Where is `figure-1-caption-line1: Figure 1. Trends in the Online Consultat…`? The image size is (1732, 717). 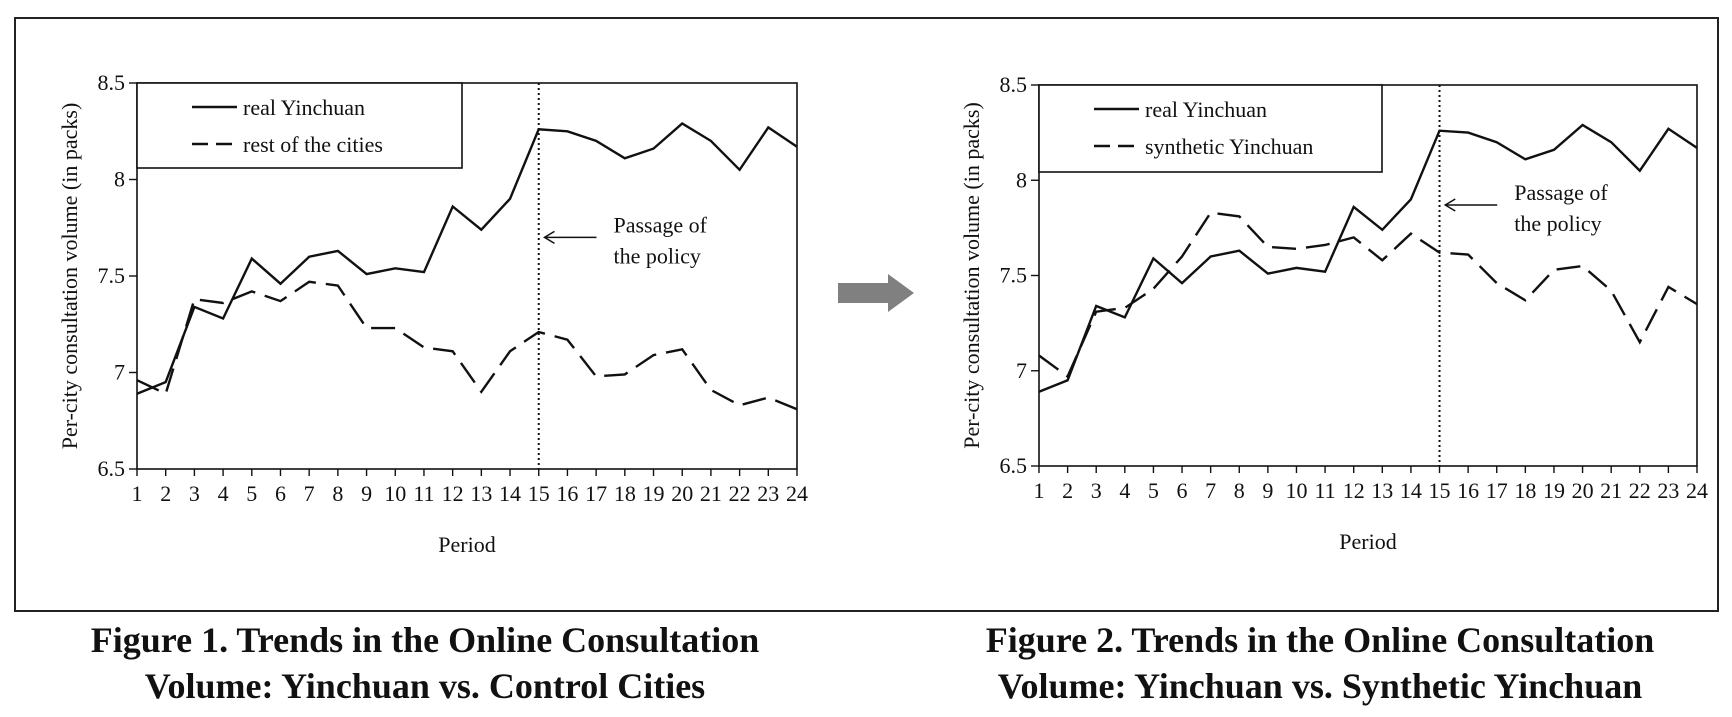 figure-1-caption-line1: Figure 1. Trends in the Online Consultat… is located at coordinates (425, 640).